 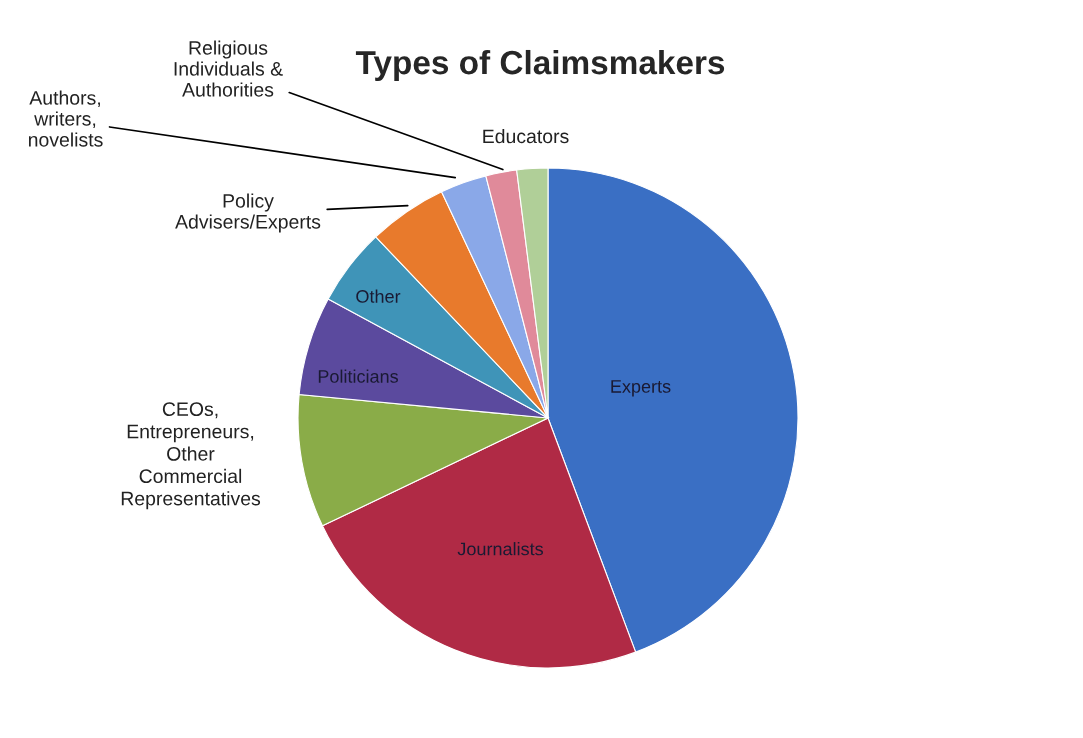 What do you see at coordinates (248, 213) in the screenshot?
I see `slice-label: Policy Advisers/Experts` at bounding box center [248, 213].